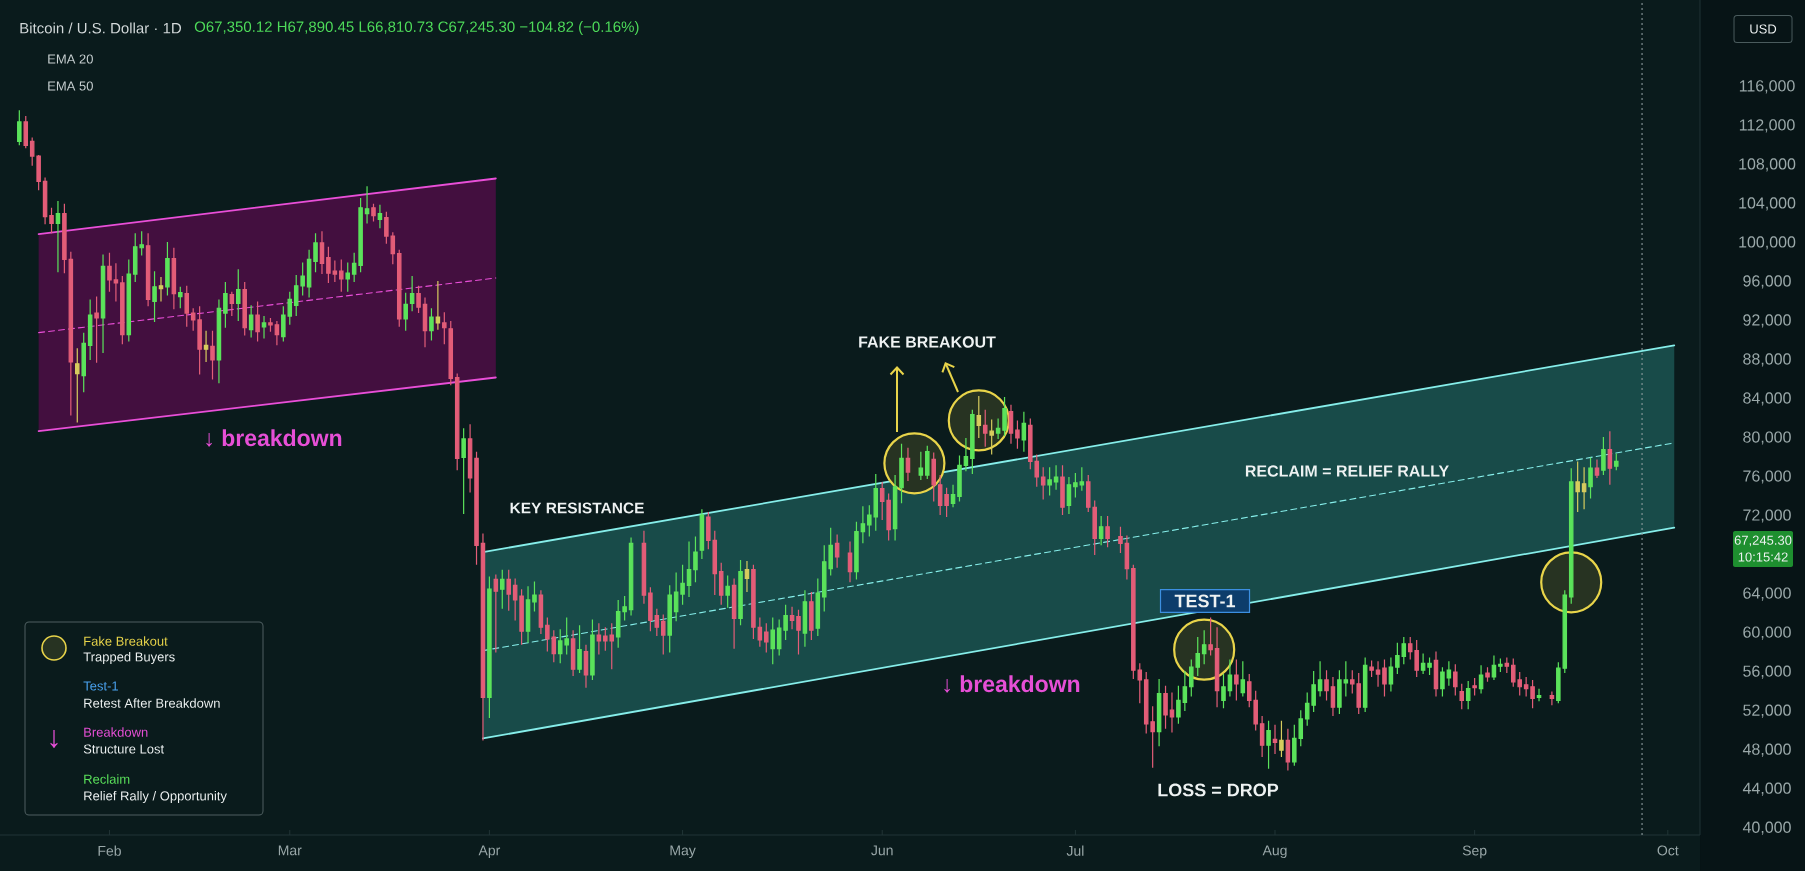 The width and height of the screenshot is (1805, 871). Describe the element at coordinates (882, 850) in the screenshot. I see `x-tick-label: Jun` at that location.